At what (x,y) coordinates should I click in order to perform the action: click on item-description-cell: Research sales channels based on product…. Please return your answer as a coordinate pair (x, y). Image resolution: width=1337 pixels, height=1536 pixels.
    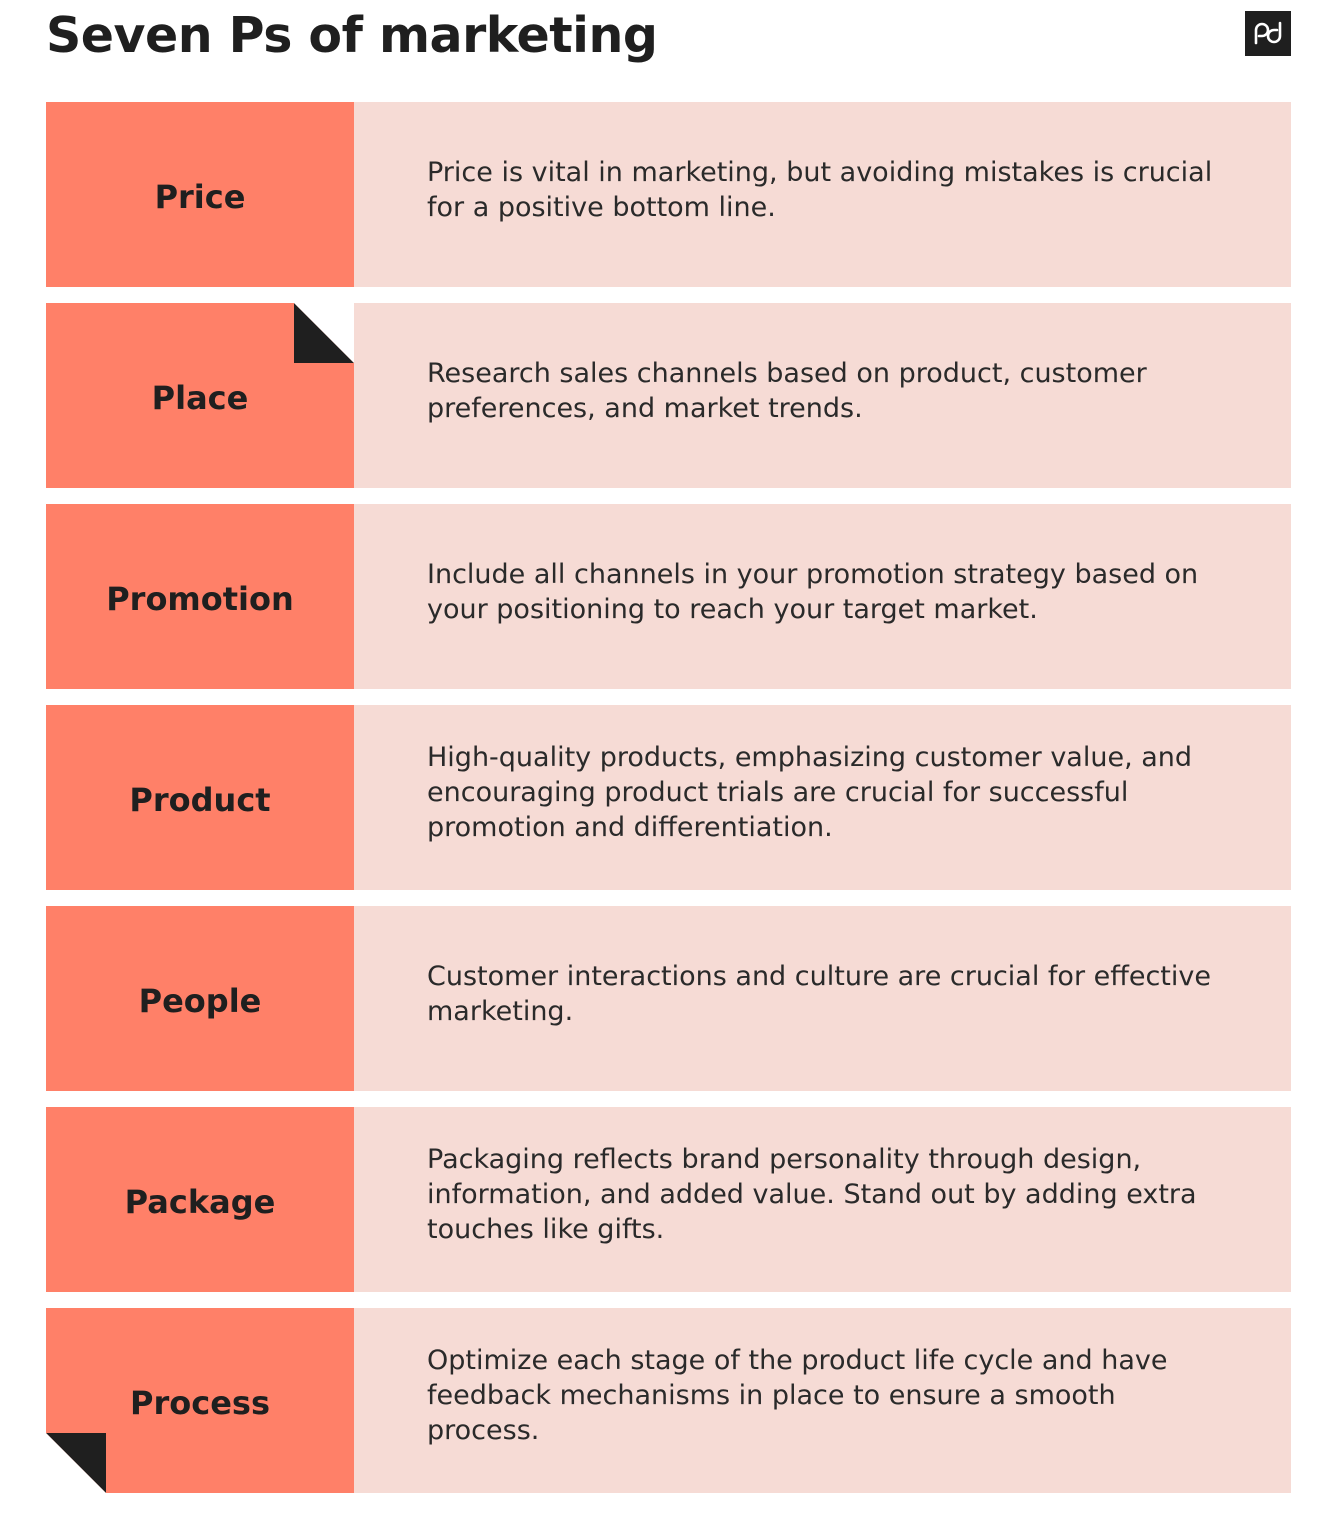
    Looking at the image, I should click on (822, 395).